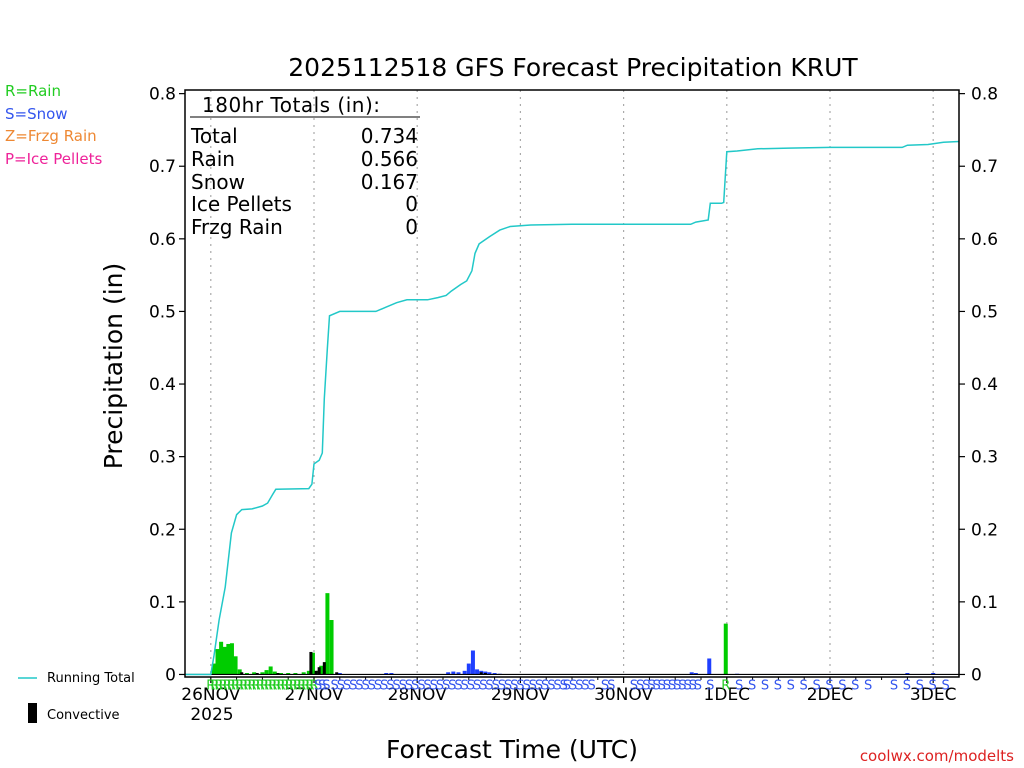 This screenshot has width=1024, height=768. Describe the element at coordinates (113, 366) in the screenshot. I see `y-axis-label: Precipitation (in)` at that location.